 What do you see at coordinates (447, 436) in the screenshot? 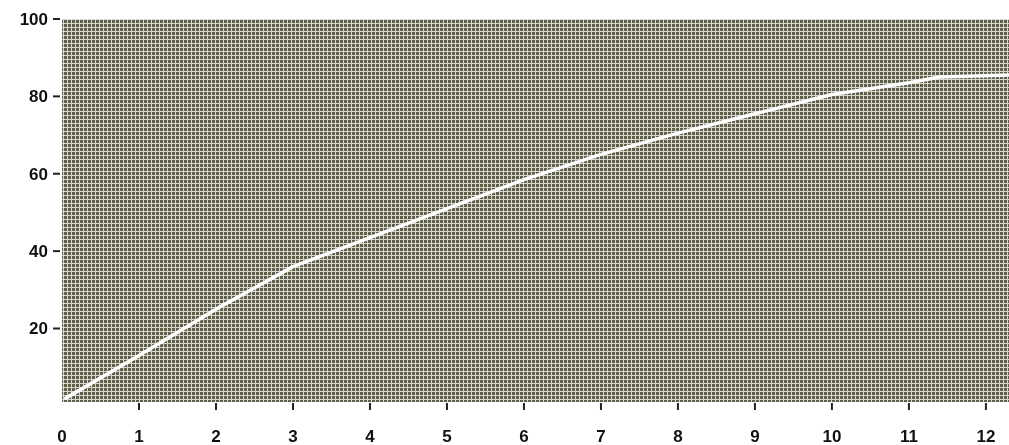
I see `x-tick-label: 5` at bounding box center [447, 436].